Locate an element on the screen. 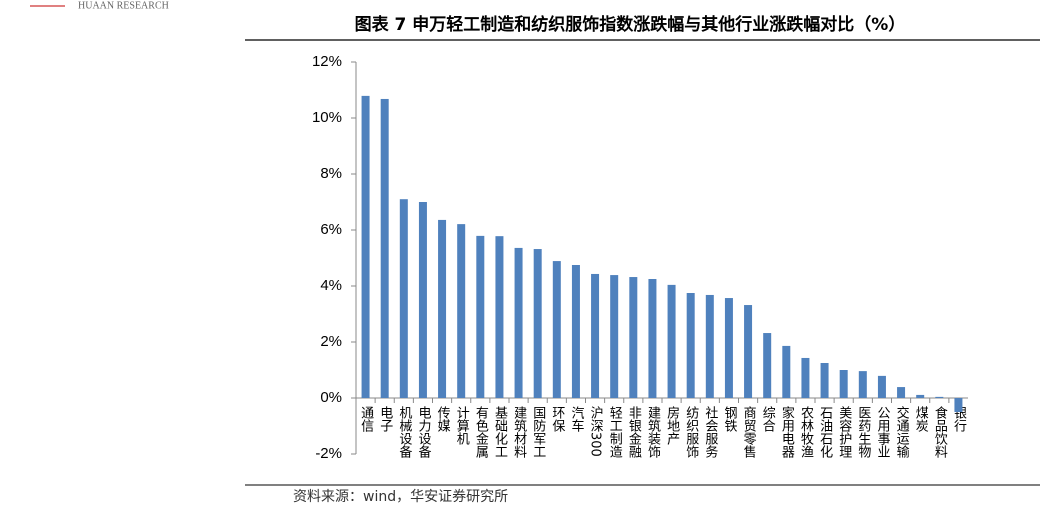  x-tick-label: 美容护理 is located at coordinates (844, 432).